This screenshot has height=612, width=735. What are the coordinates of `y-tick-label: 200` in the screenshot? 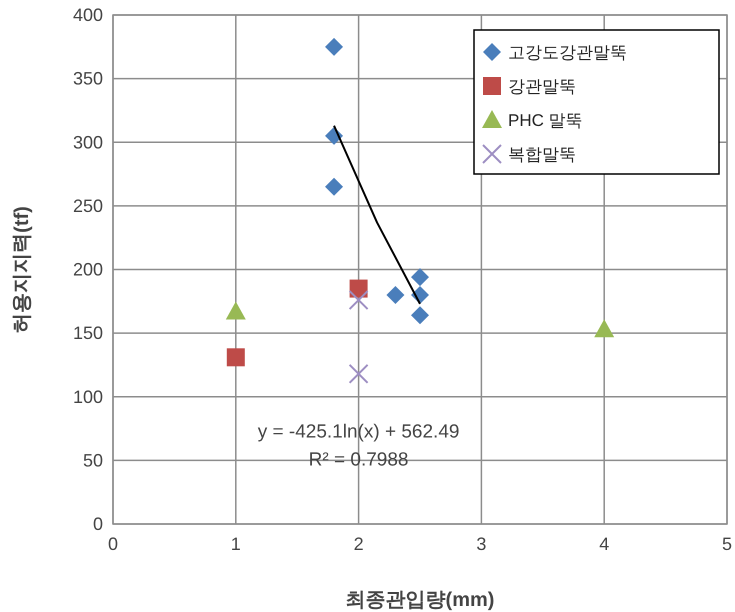 It's located at (87, 270).